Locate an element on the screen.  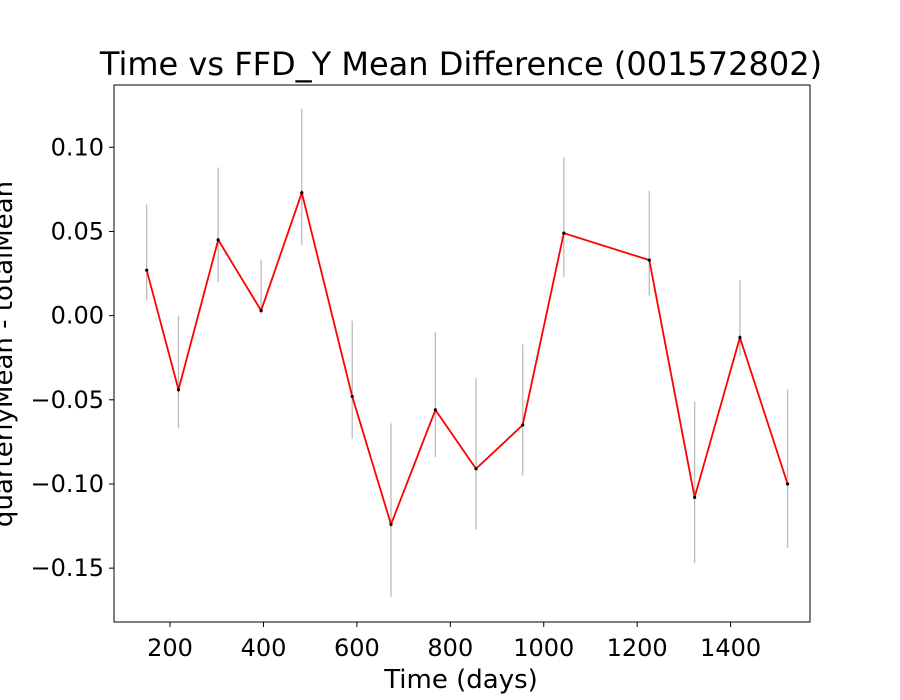
x-tick-label: 1000 is located at coordinates (543, 648).